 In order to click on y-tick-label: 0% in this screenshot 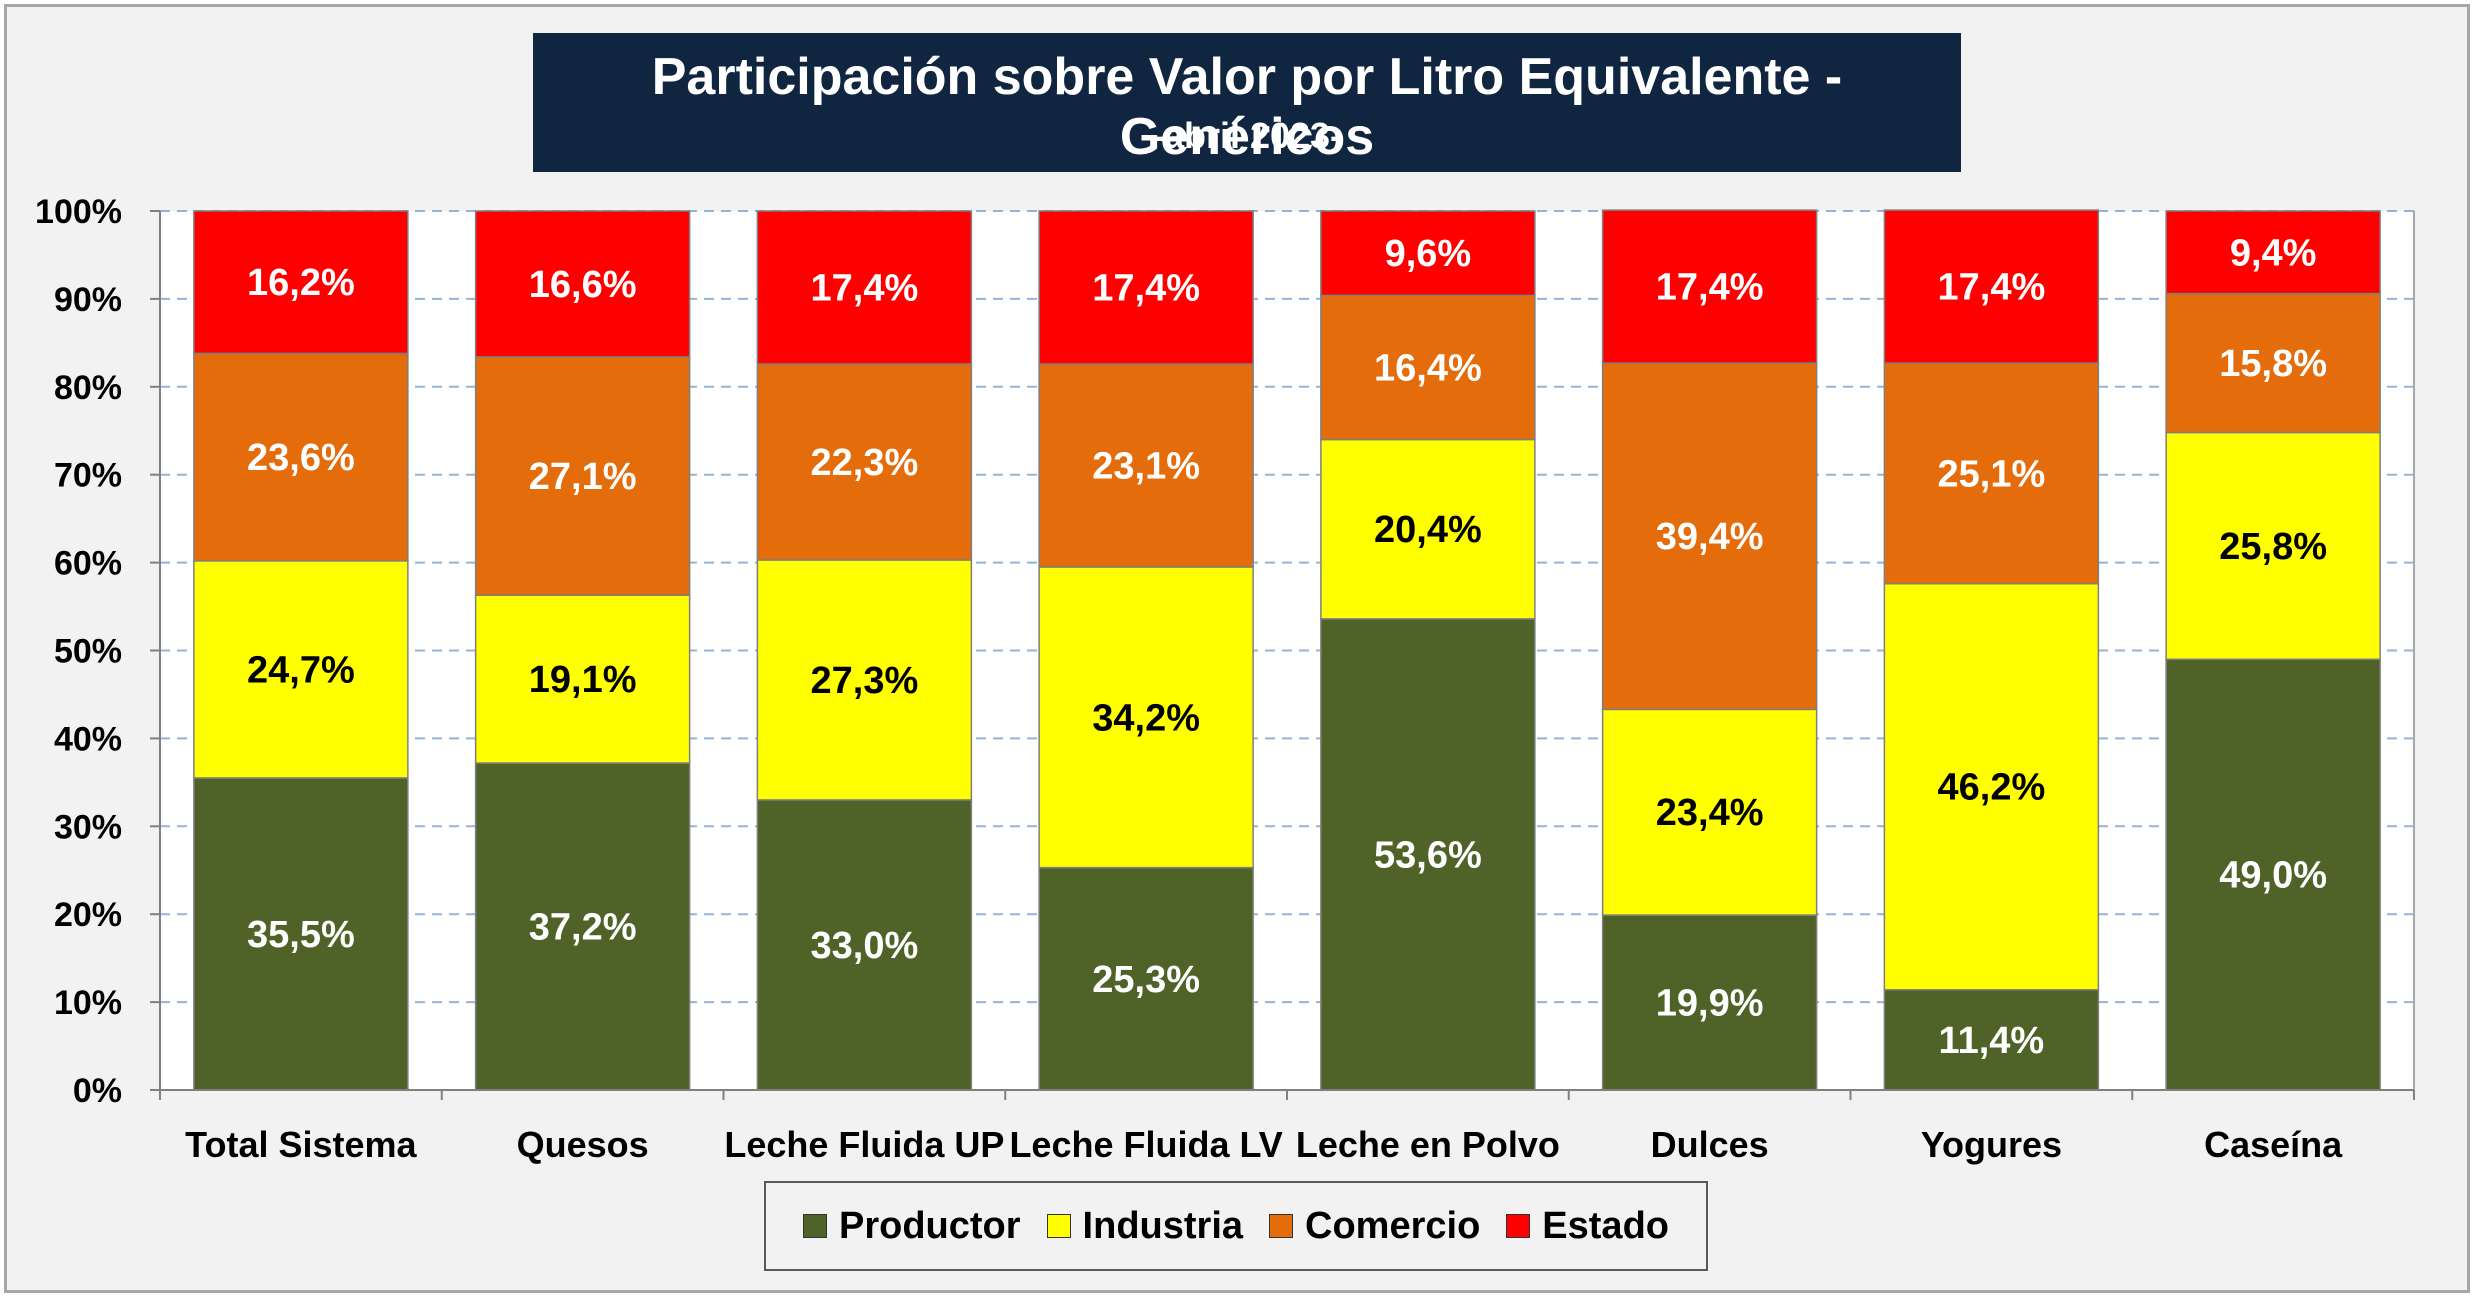, I will do `click(97, 1091)`.